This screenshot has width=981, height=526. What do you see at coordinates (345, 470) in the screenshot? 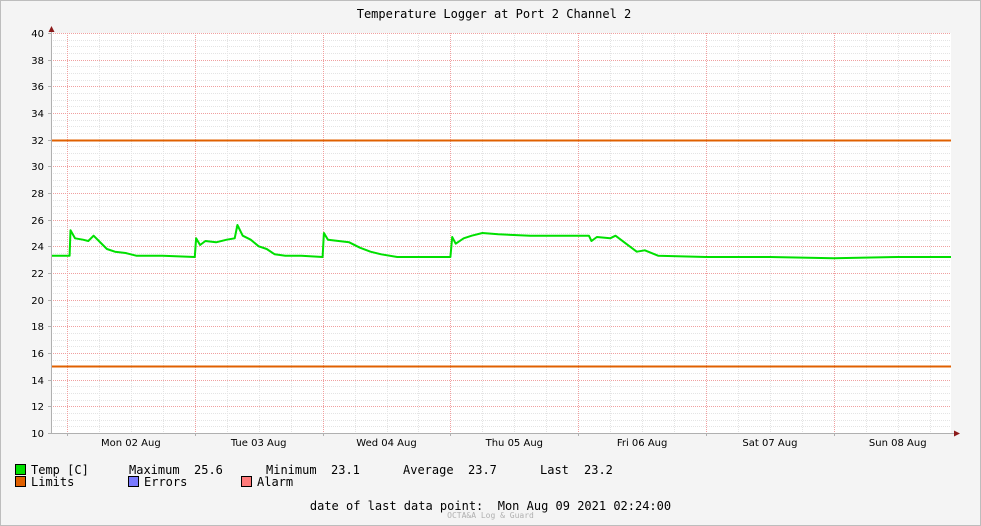
I see `legend-min-value: 23.1` at bounding box center [345, 470].